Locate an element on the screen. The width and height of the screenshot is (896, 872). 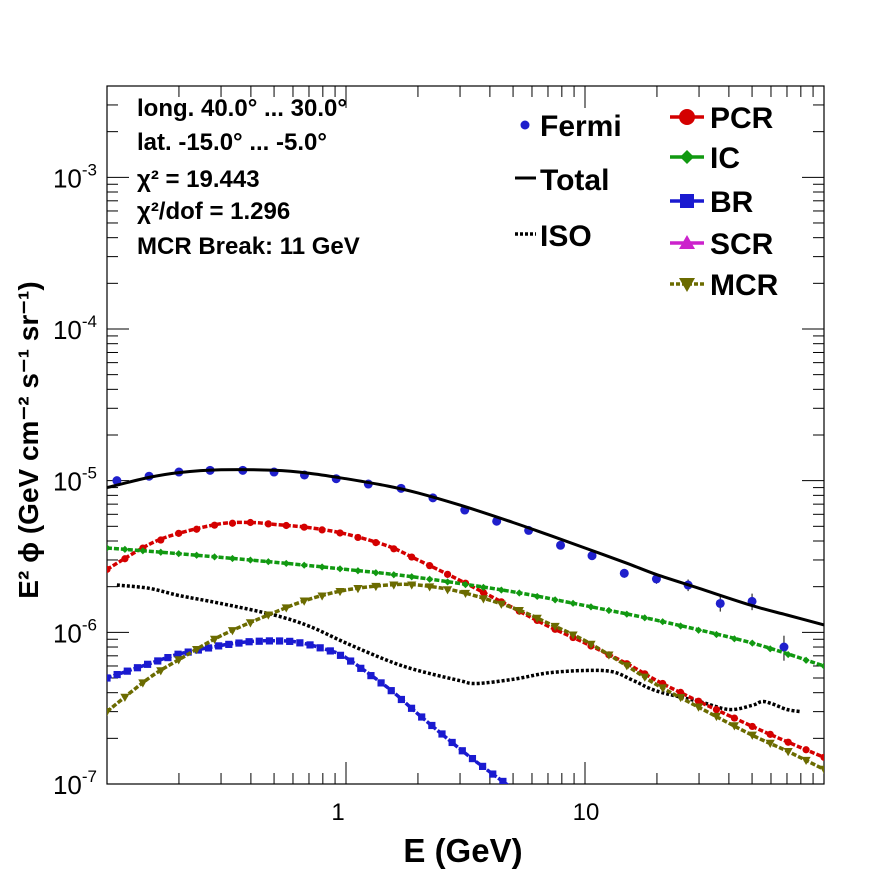
total-line is located at coordinates (465, 547).